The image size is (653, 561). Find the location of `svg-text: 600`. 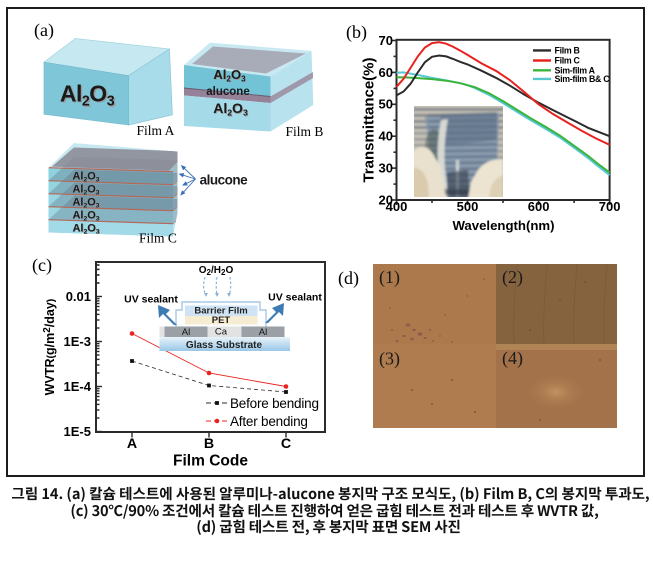

svg-text: 600 is located at coordinates (539, 206).